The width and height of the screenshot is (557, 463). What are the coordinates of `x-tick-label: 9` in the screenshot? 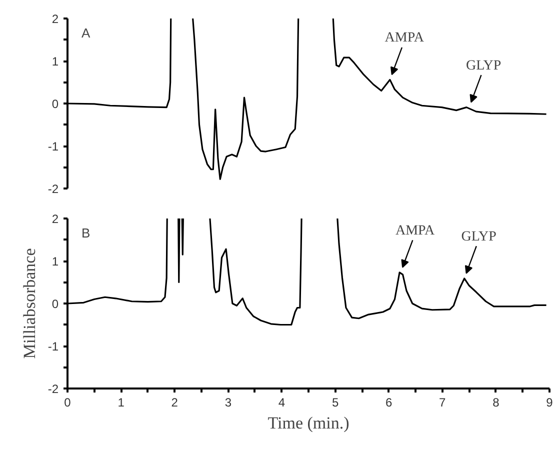 It's located at (550, 403).